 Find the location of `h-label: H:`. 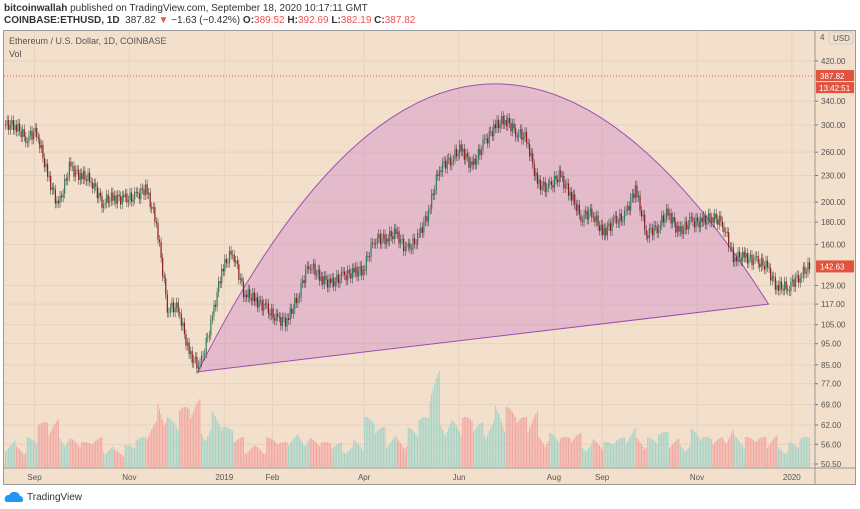

h-label: H: is located at coordinates (292, 20).